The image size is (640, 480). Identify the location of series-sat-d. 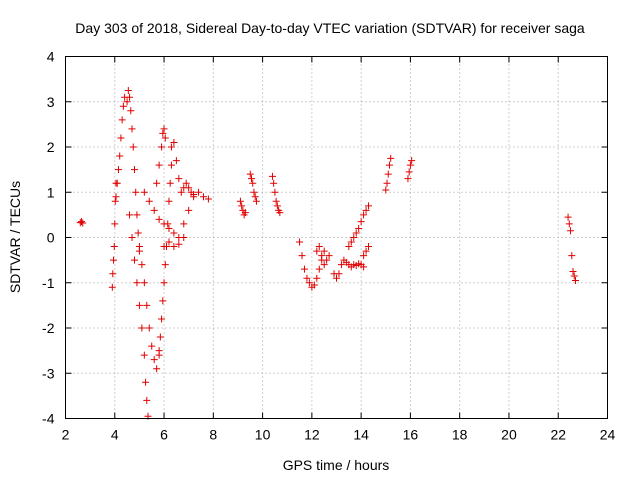
(133, 170).